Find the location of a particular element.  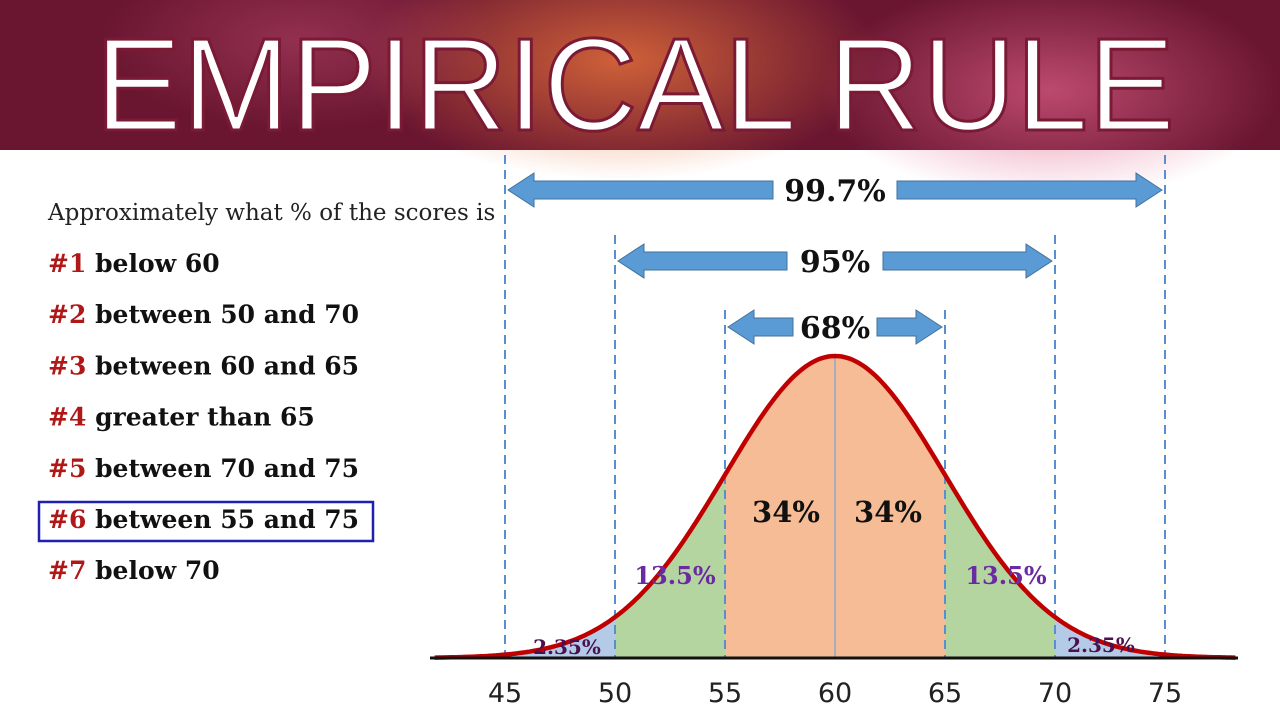

question-item: #3 between 60 and 65 is located at coordinates (203, 365).